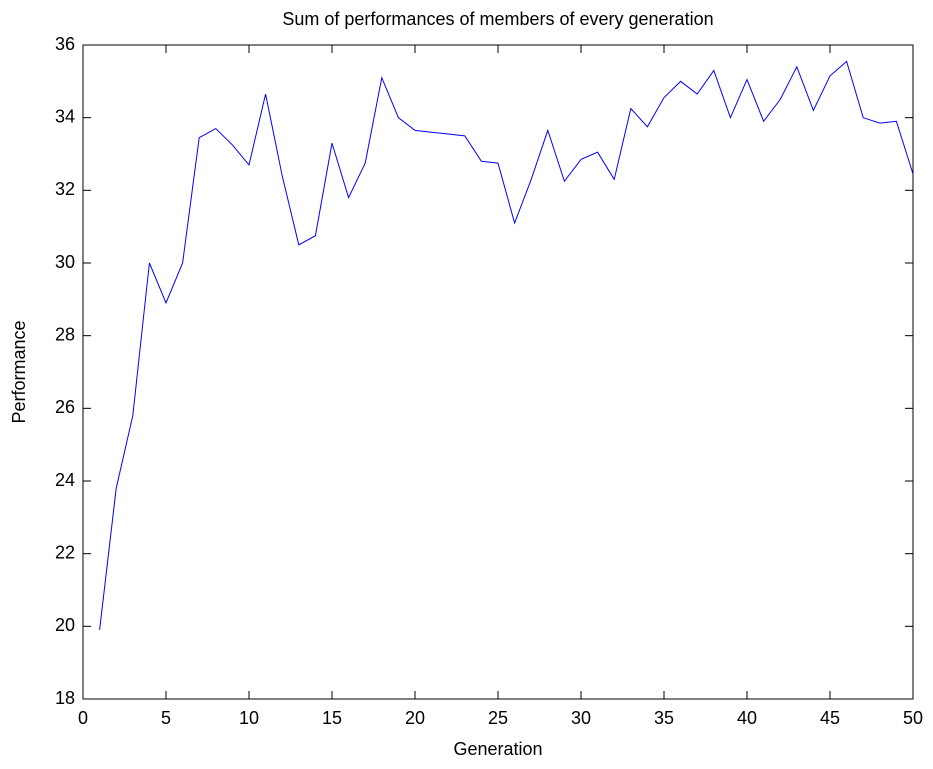  What do you see at coordinates (65, 407) in the screenshot?
I see `y-tick-label: 26` at bounding box center [65, 407].